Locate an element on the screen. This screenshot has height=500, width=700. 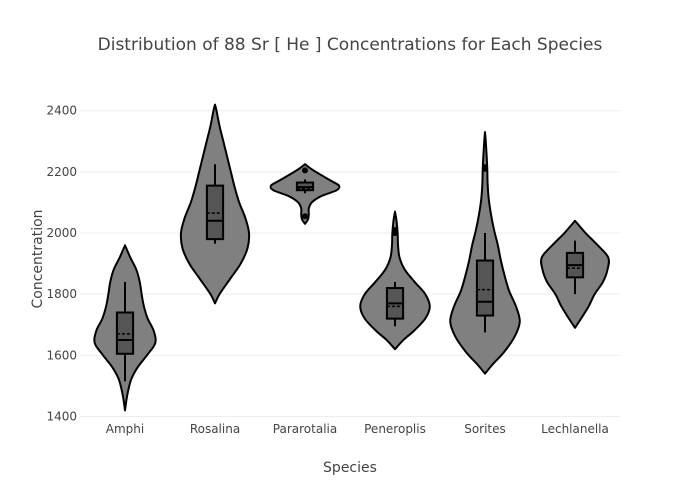
x-tick-label: Amphi is located at coordinates (125, 429).